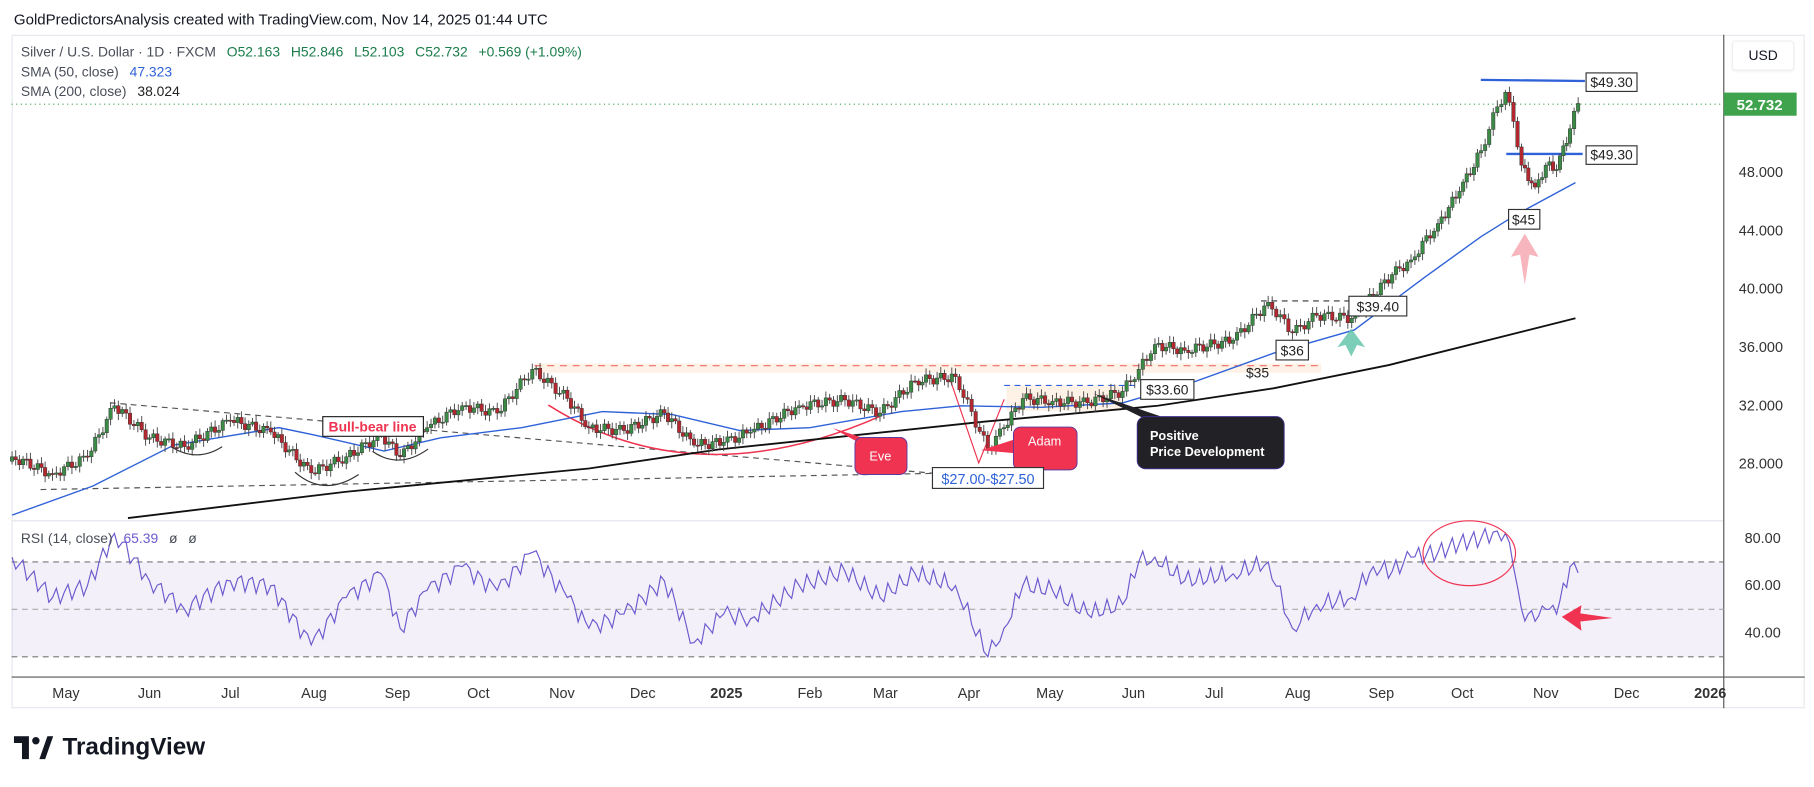  Describe the element at coordinates (1167, 389) in the screenshot. I see `level-33-60-label: $33.60` at that location.